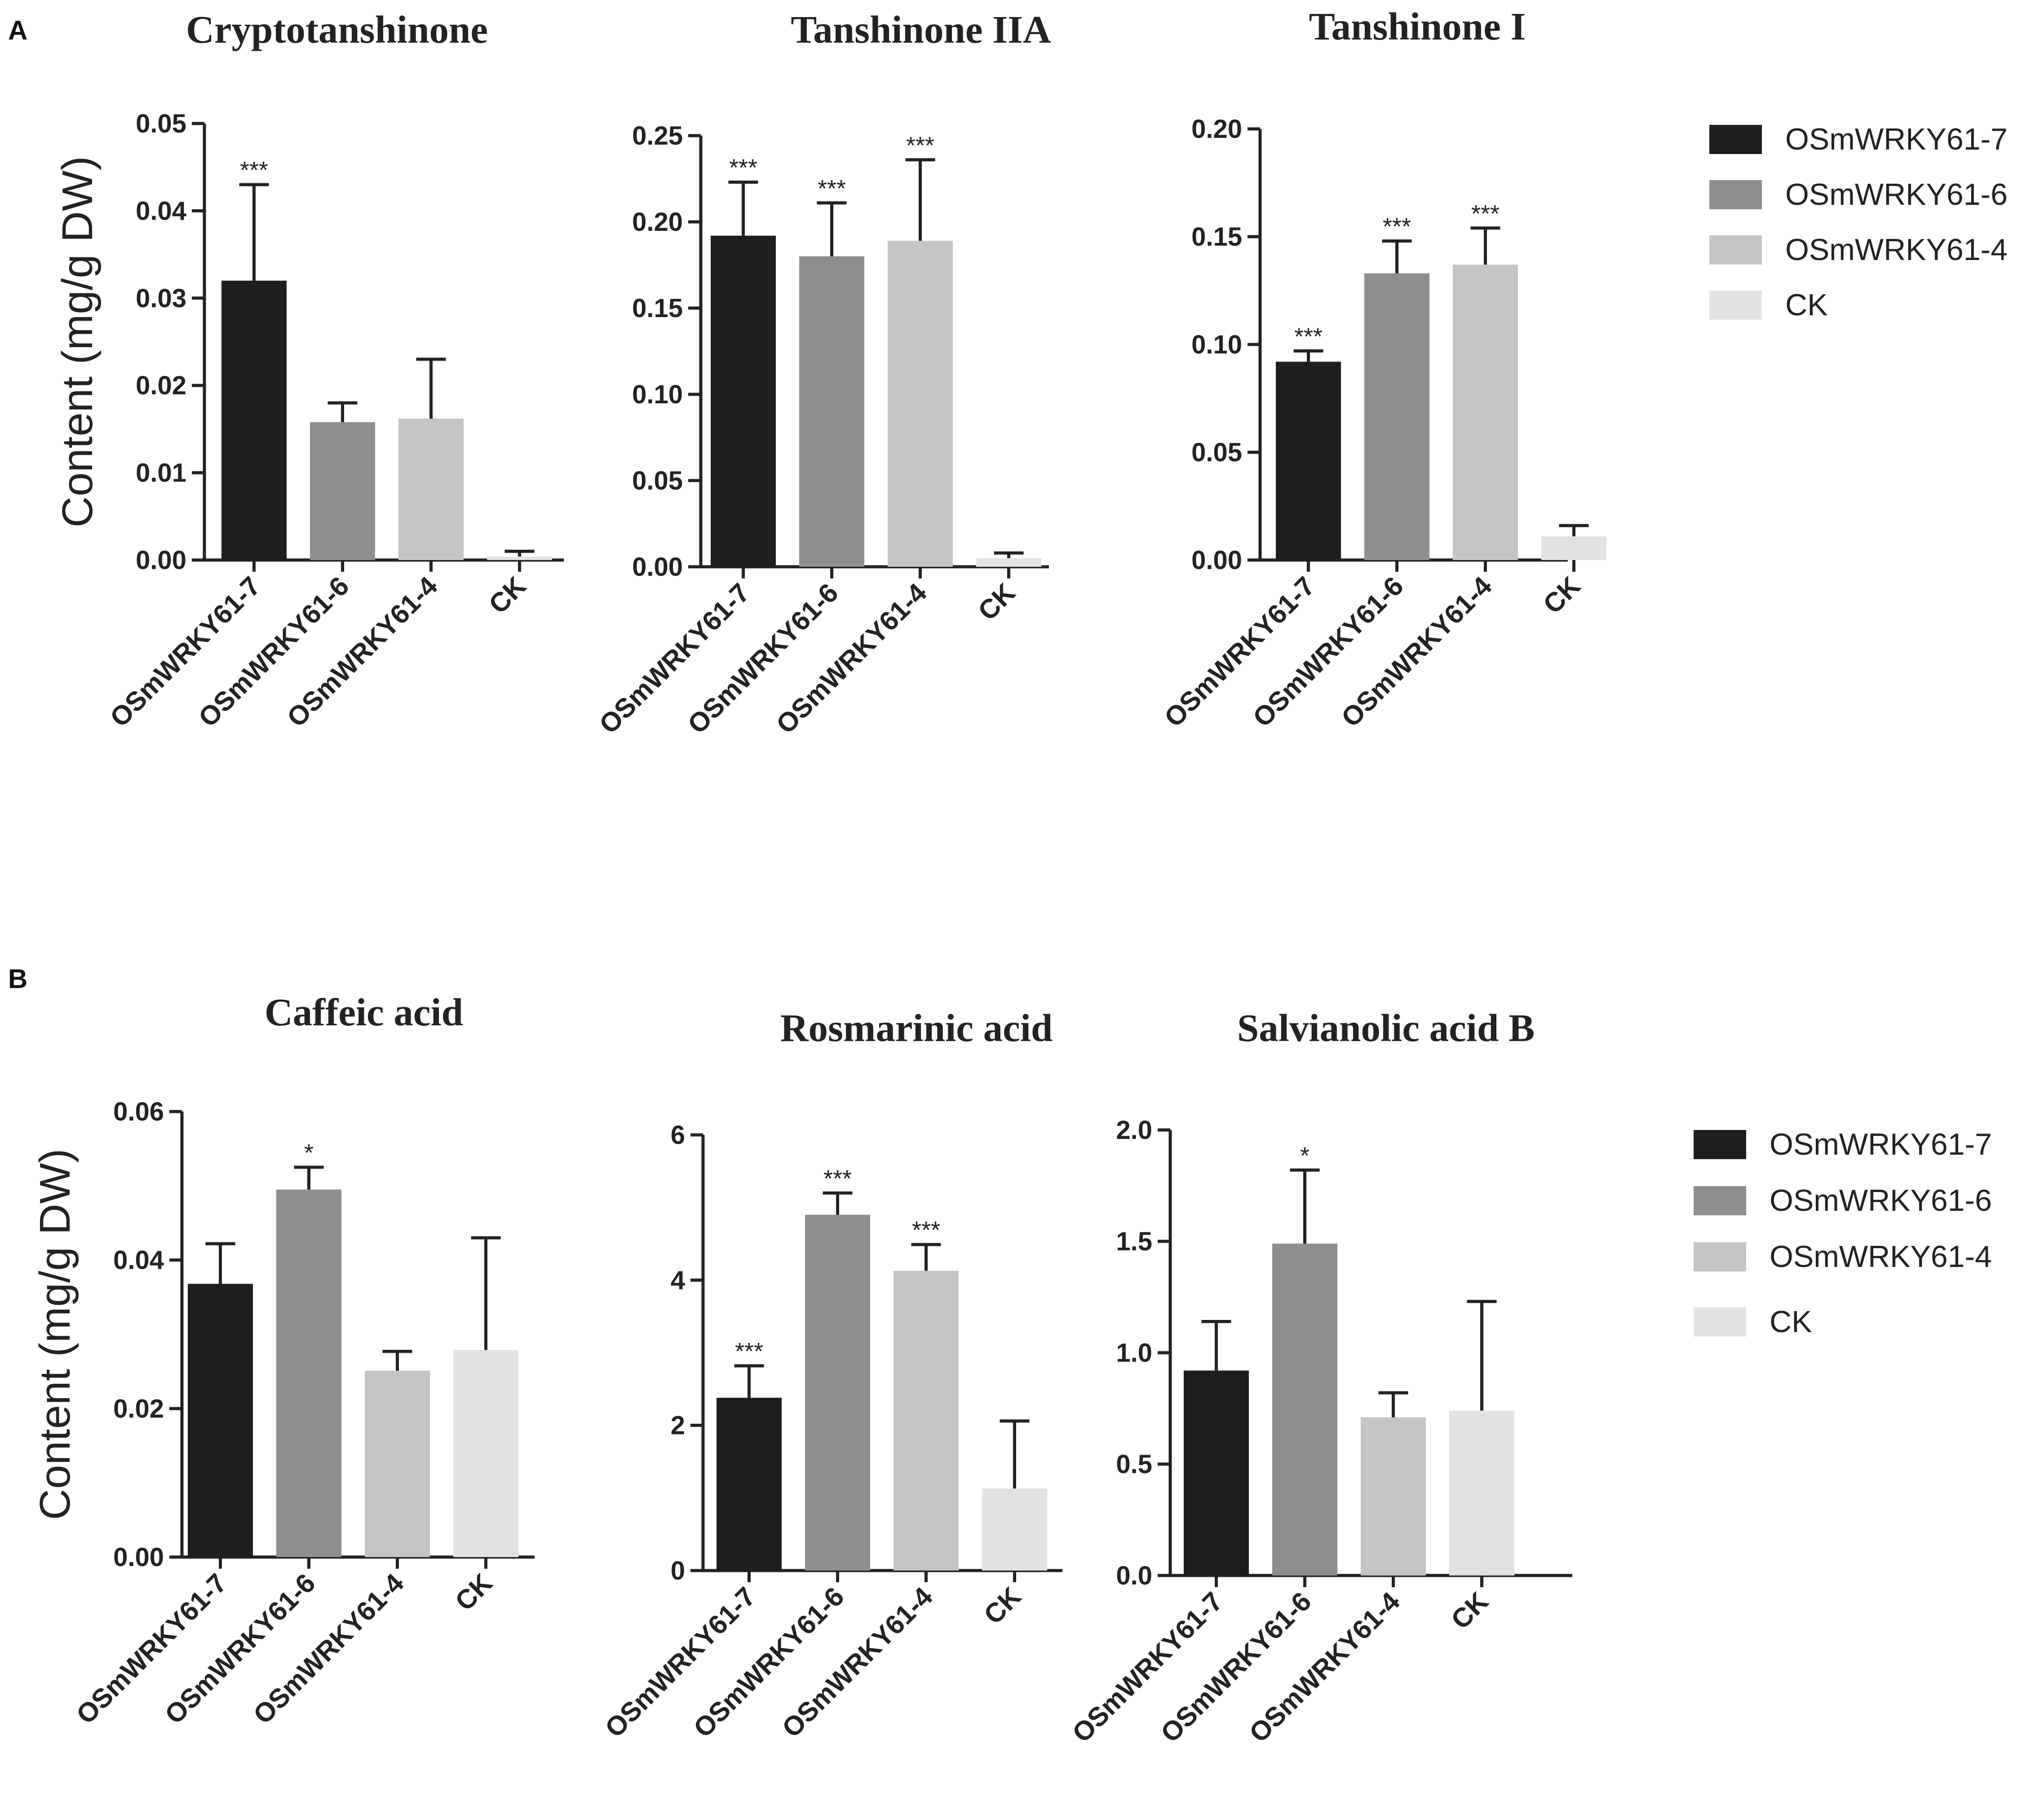 This screenshot has height=1796, width=2044. Describe the element at coordinates (1791, 1322) in the screenshot. I see `legend-label: CK` at that location.